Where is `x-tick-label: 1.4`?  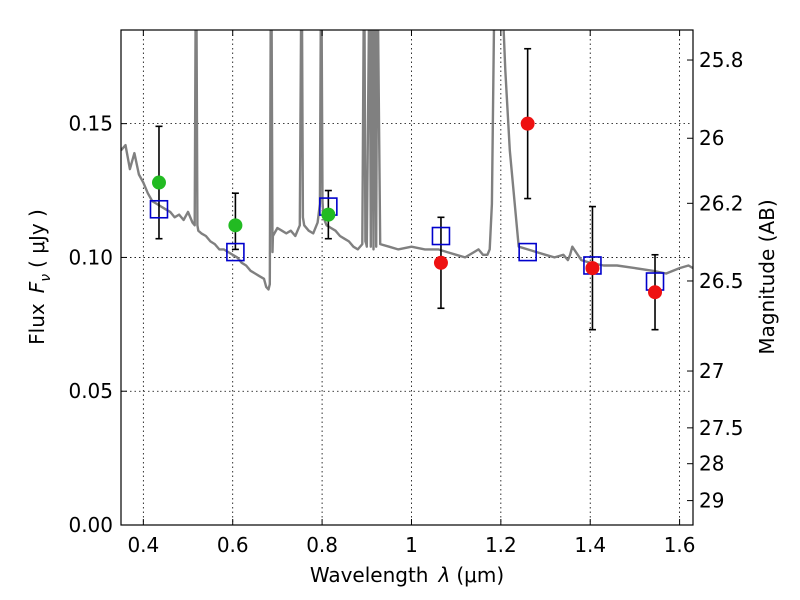 x-tick-label: 1.4 is located at coordinates (590, 545).